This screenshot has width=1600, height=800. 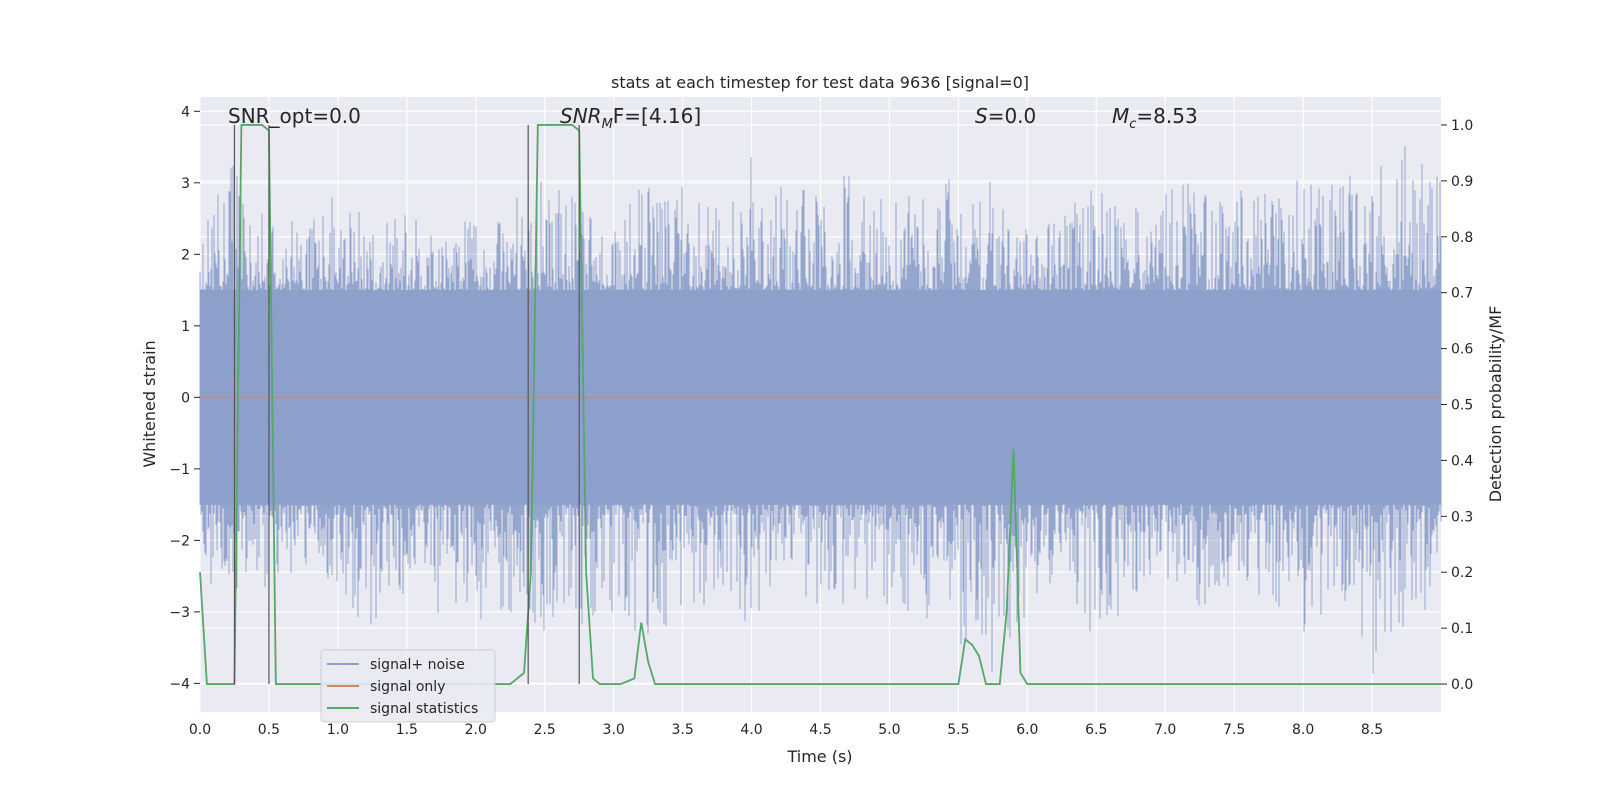 What do you see at coordinates (682, 730) in the screenshot?
I see `x-tick-label: 3.5` at bounding box center [682, 730].